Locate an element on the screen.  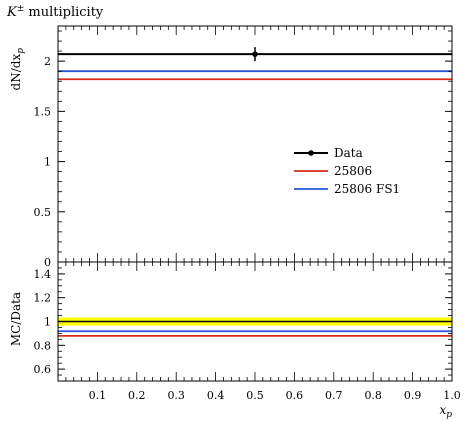
main-y-tick-label: 1 is located at coordinates (47, 162).